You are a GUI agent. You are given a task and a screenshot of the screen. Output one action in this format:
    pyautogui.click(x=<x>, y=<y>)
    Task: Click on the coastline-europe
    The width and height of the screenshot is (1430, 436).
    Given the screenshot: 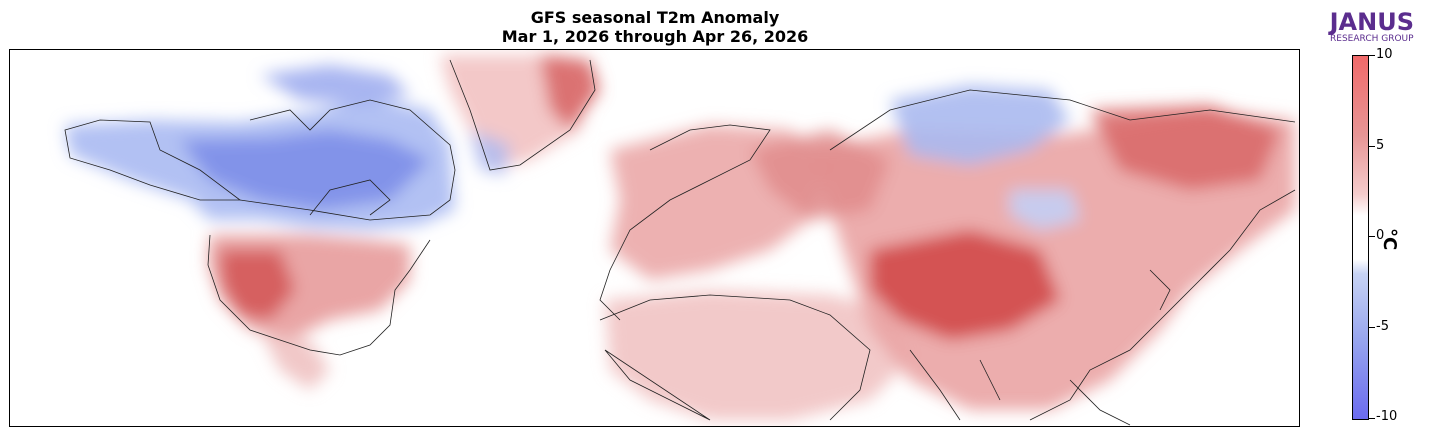 What is the action you would take?
    pyautogui.click(x=685, y=222)
    